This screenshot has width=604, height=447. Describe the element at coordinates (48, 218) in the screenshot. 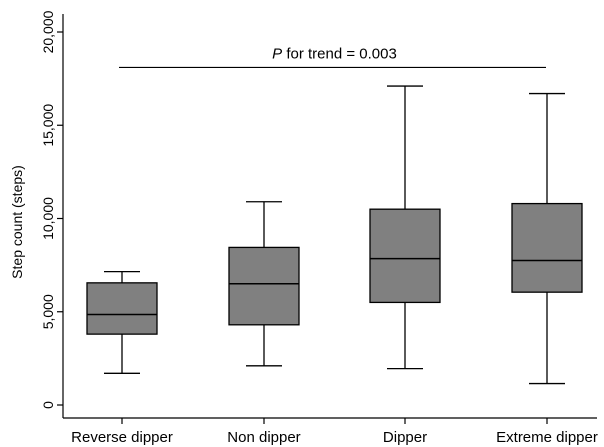

I see `y-tick-label: 10,000` at that location.